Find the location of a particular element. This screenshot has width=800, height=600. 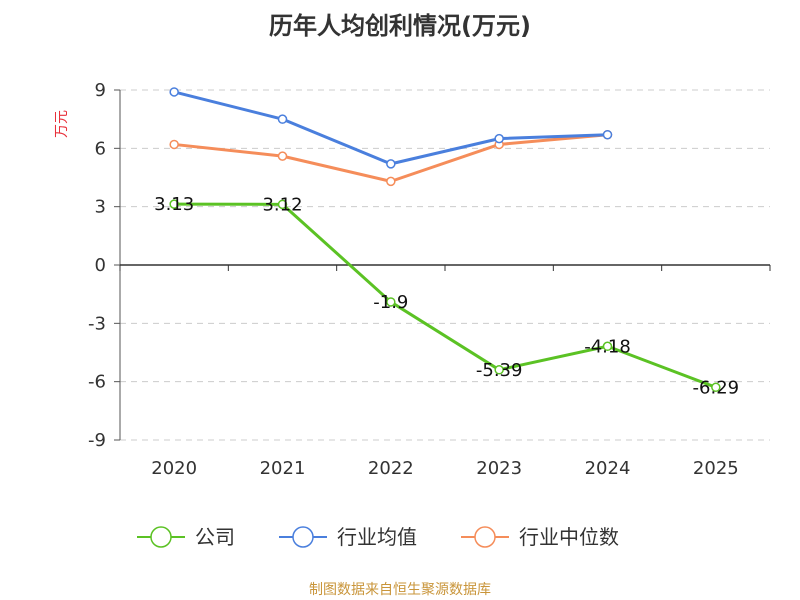

chart-title: 历年人均创利情况(万元) is located at coordinates (400, 26).